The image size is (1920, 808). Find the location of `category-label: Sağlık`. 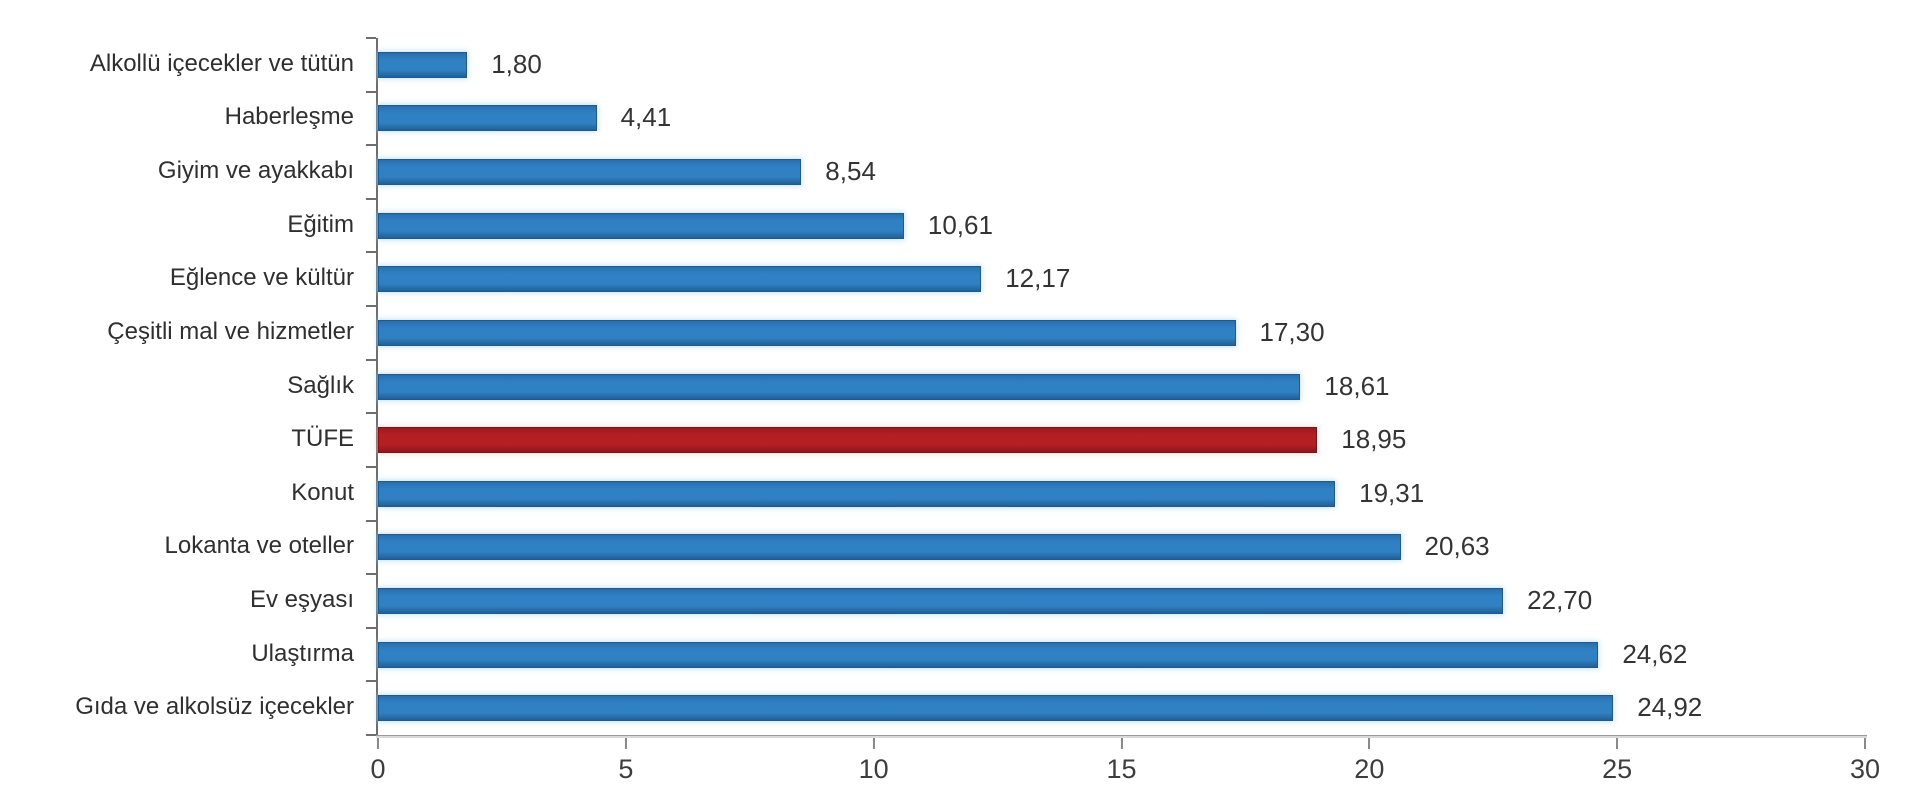

category-label: Sağlık is located at coordinates (320, 385).